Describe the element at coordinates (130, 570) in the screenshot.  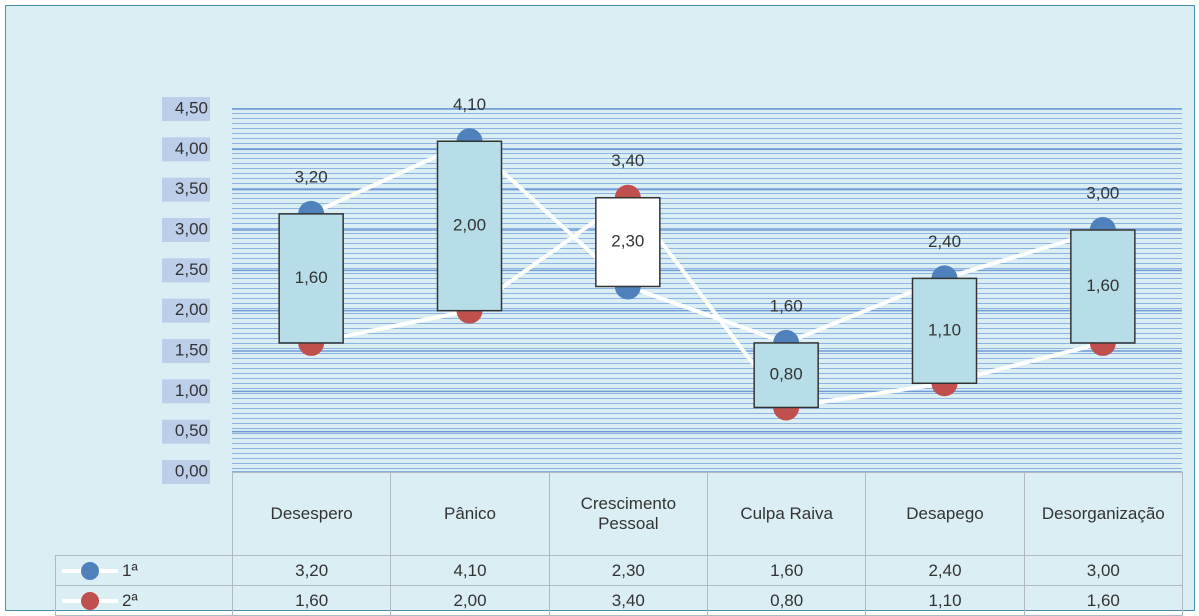
I see `legend-label: 1ª` at that location.